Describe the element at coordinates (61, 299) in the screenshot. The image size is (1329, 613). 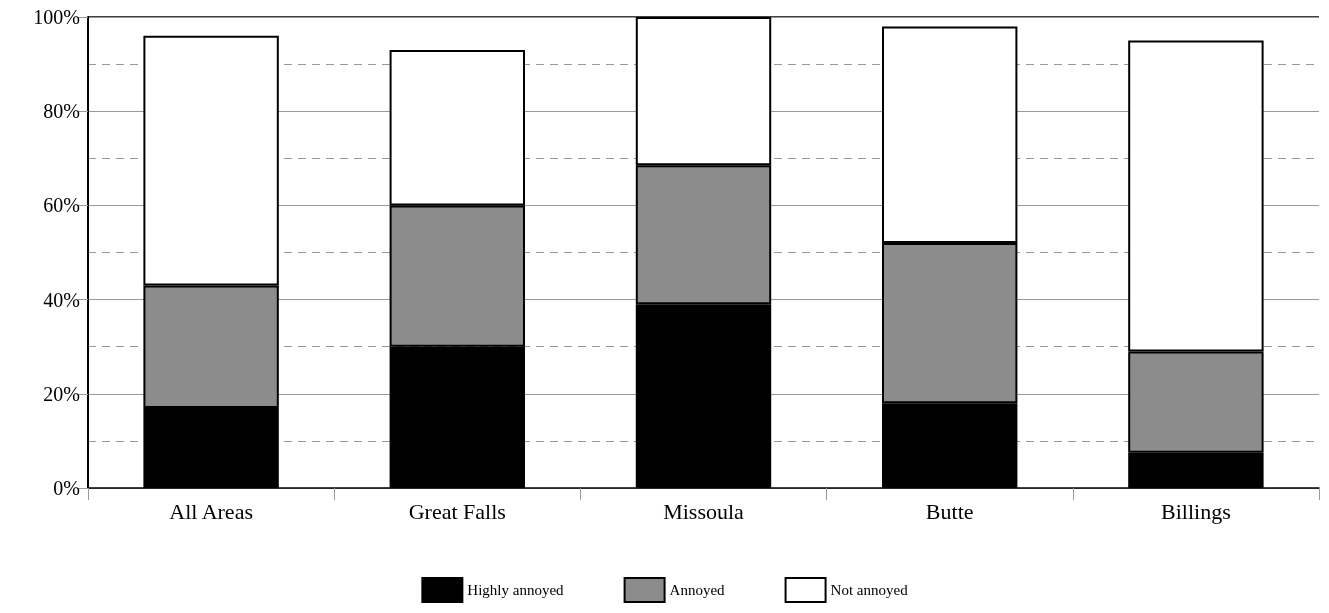
I see `y-tick-label: 40%` at that location.